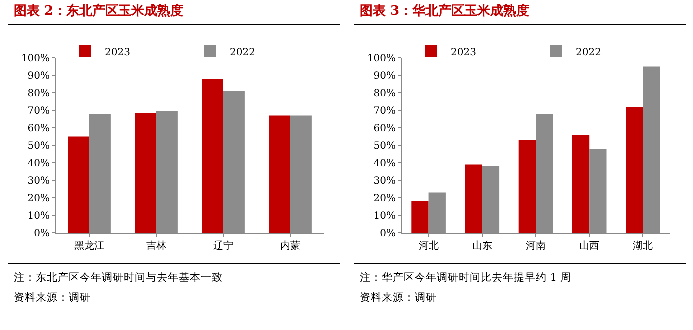 The image size is (693, 330). What do you see at coordinates (174, 12) in the screenshot?
I see `chart-title: 图表 2：东北产区玉米成熟度` at bounding box center [174, 12].